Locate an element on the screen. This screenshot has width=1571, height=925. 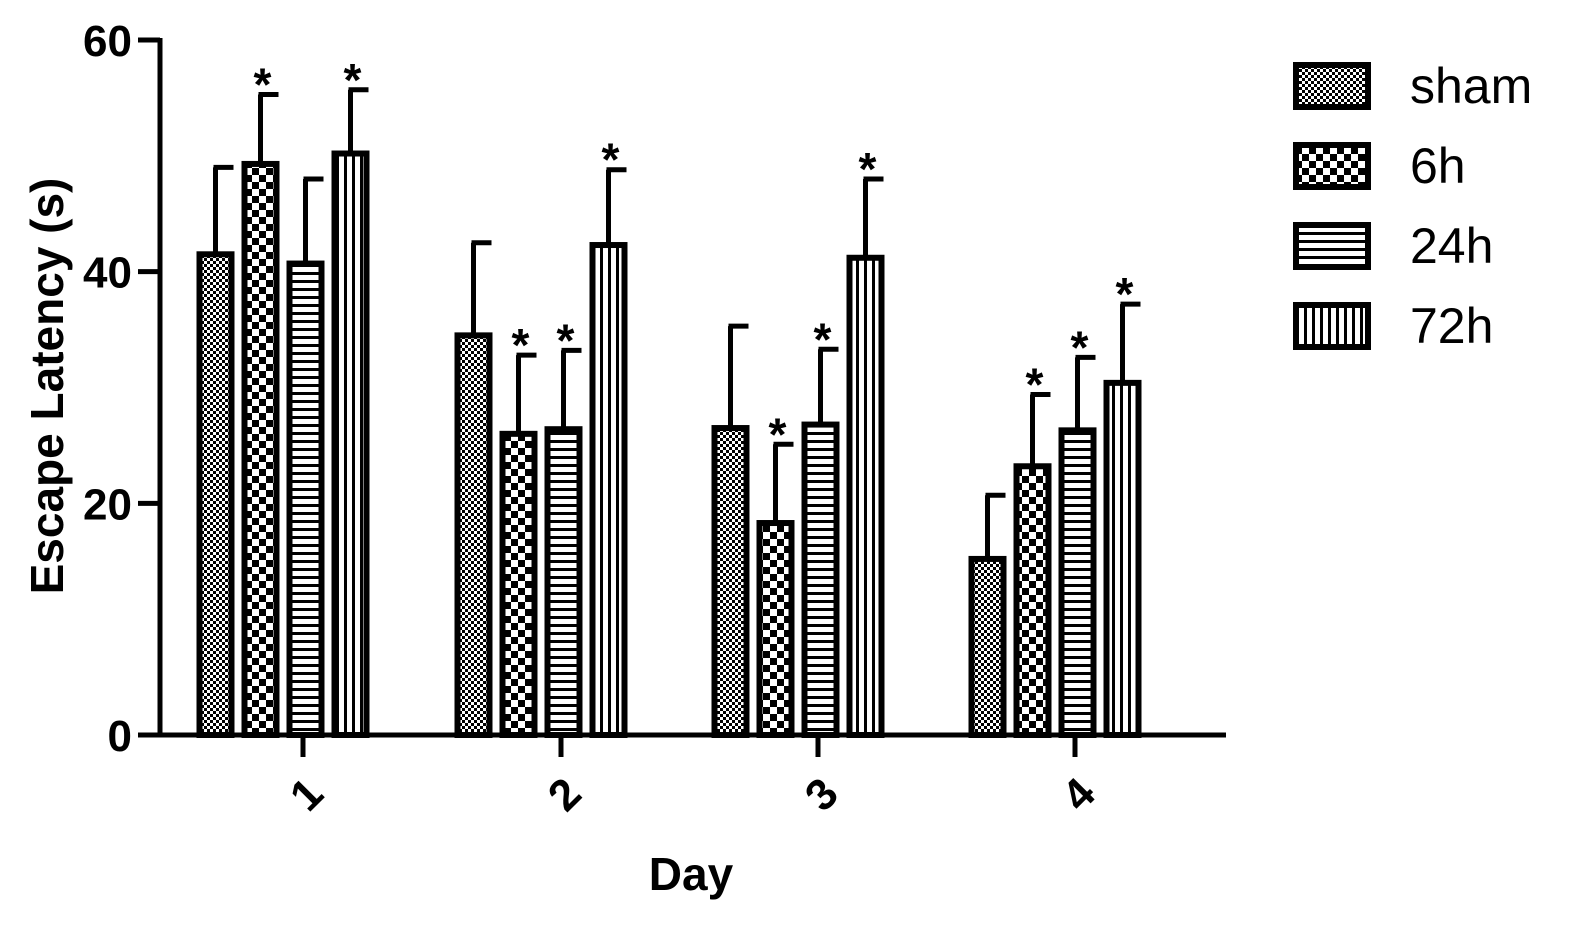
y-axis-title: Escape Latency (s) is located at coordinates (47, 386).